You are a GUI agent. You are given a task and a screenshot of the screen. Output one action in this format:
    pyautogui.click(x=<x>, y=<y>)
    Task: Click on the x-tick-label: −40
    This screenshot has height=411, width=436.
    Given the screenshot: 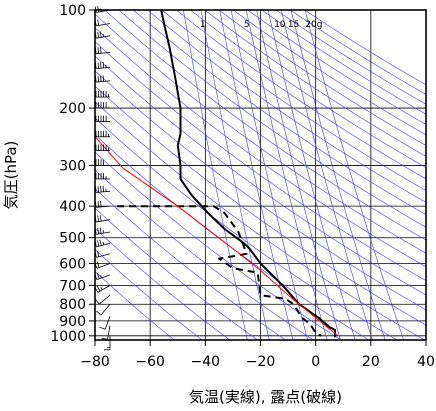 What is the action you would take?
    pyautogui.click(x=206, y=362)
    